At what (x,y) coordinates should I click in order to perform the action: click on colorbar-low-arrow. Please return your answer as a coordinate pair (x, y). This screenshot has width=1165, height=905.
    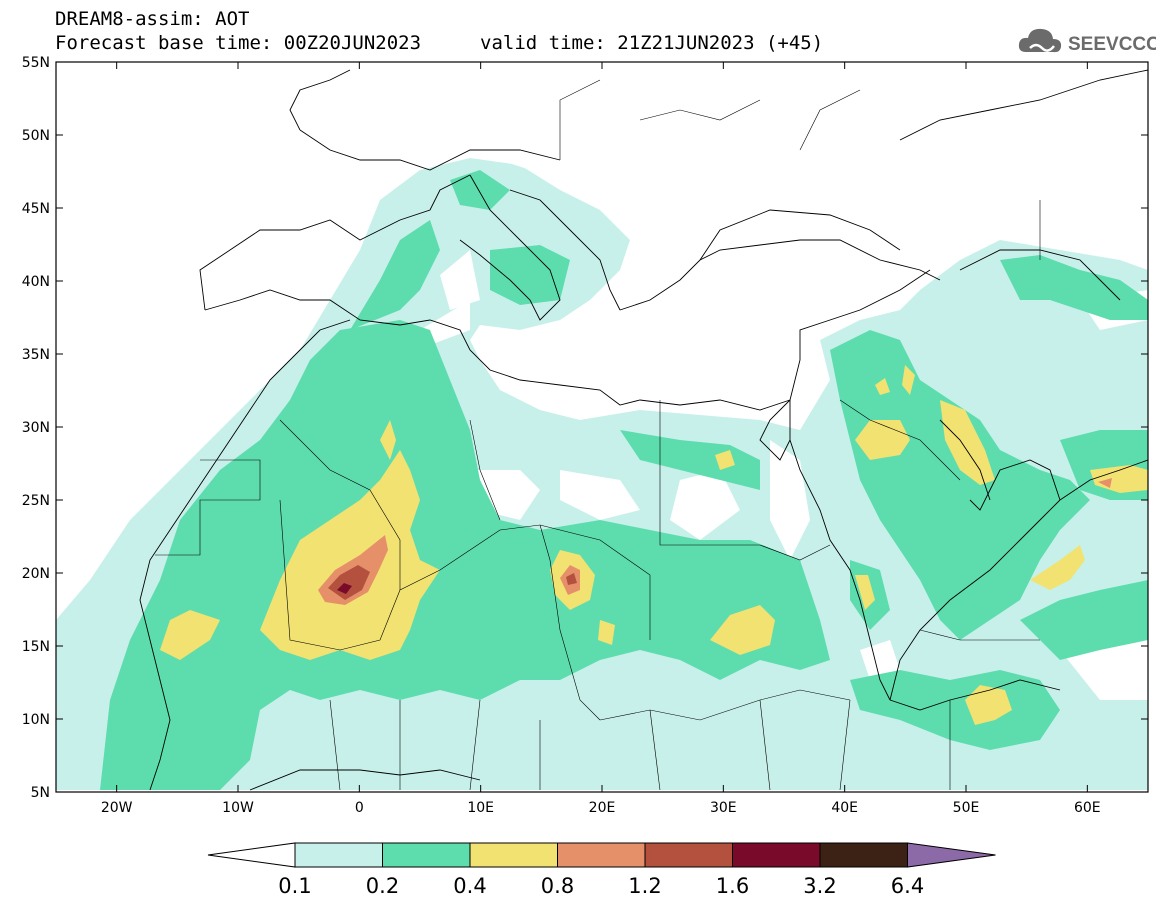
    Looking at the image, I should click on (251, 855).